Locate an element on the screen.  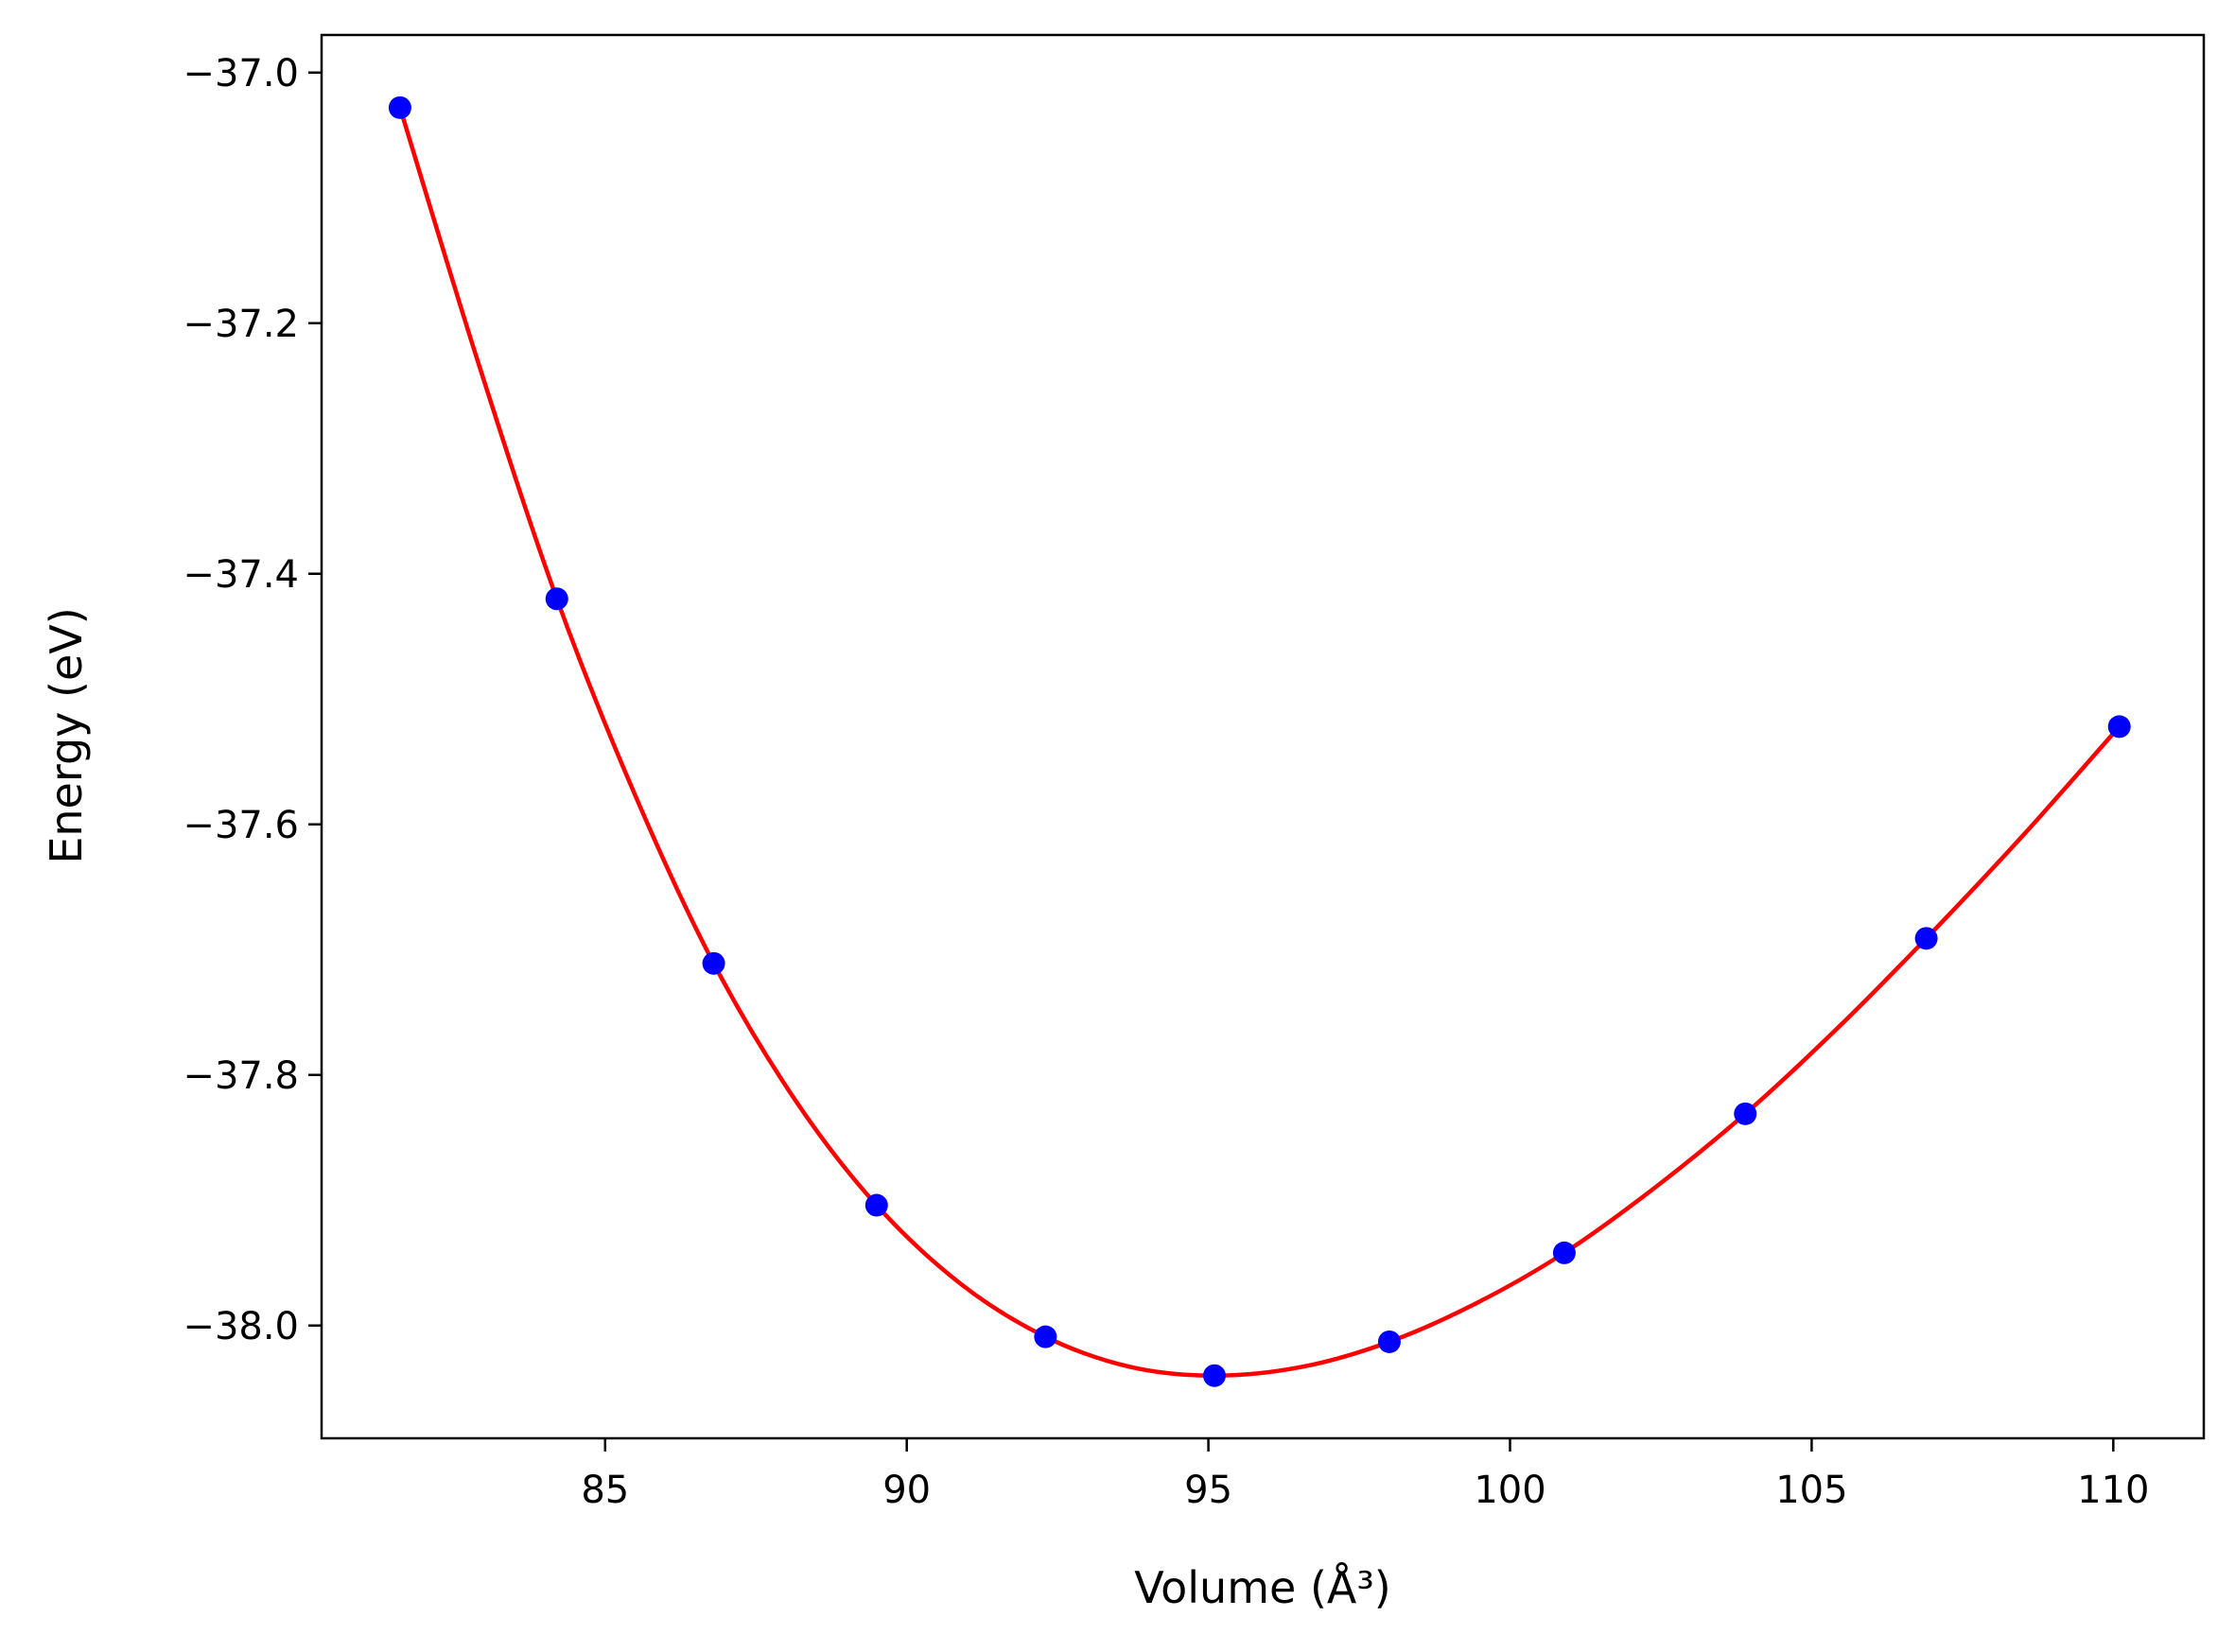
y-tick-label: −37.0 is located at coordinates (241, 74).